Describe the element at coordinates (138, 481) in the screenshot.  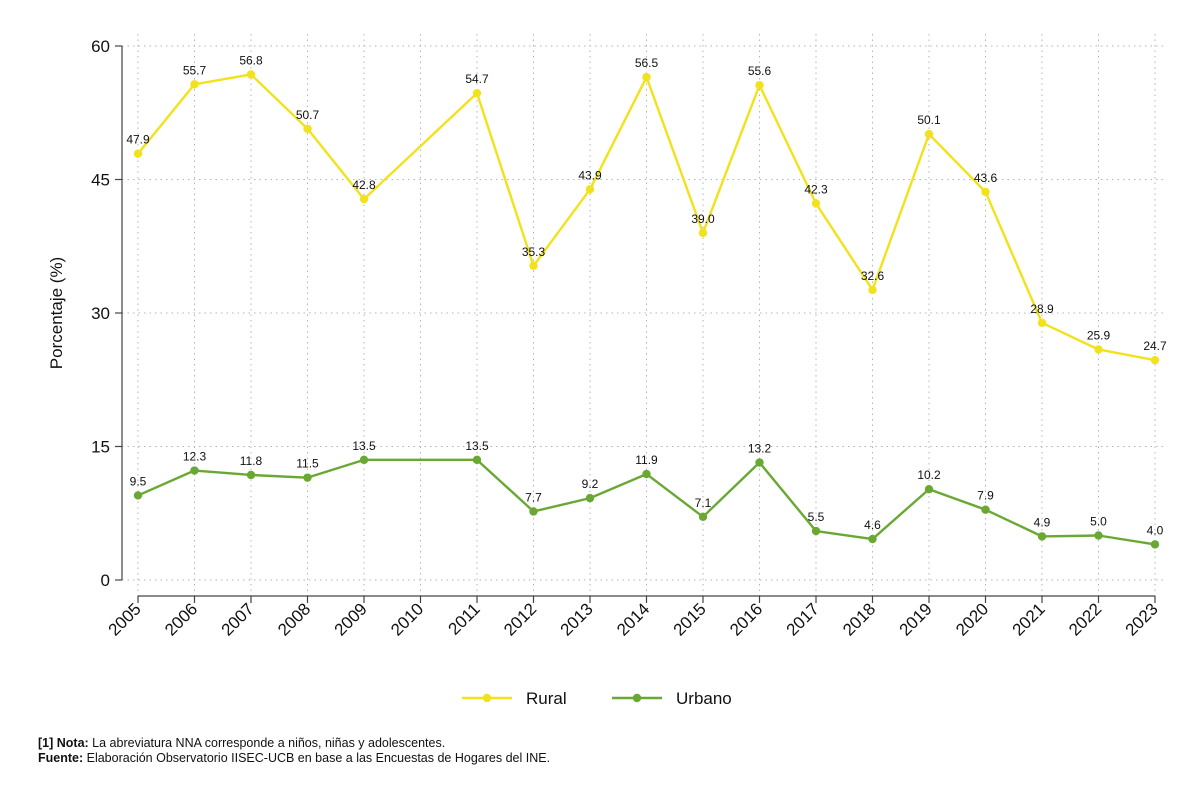
I see `data-label-urbano: 9.5` at that location.